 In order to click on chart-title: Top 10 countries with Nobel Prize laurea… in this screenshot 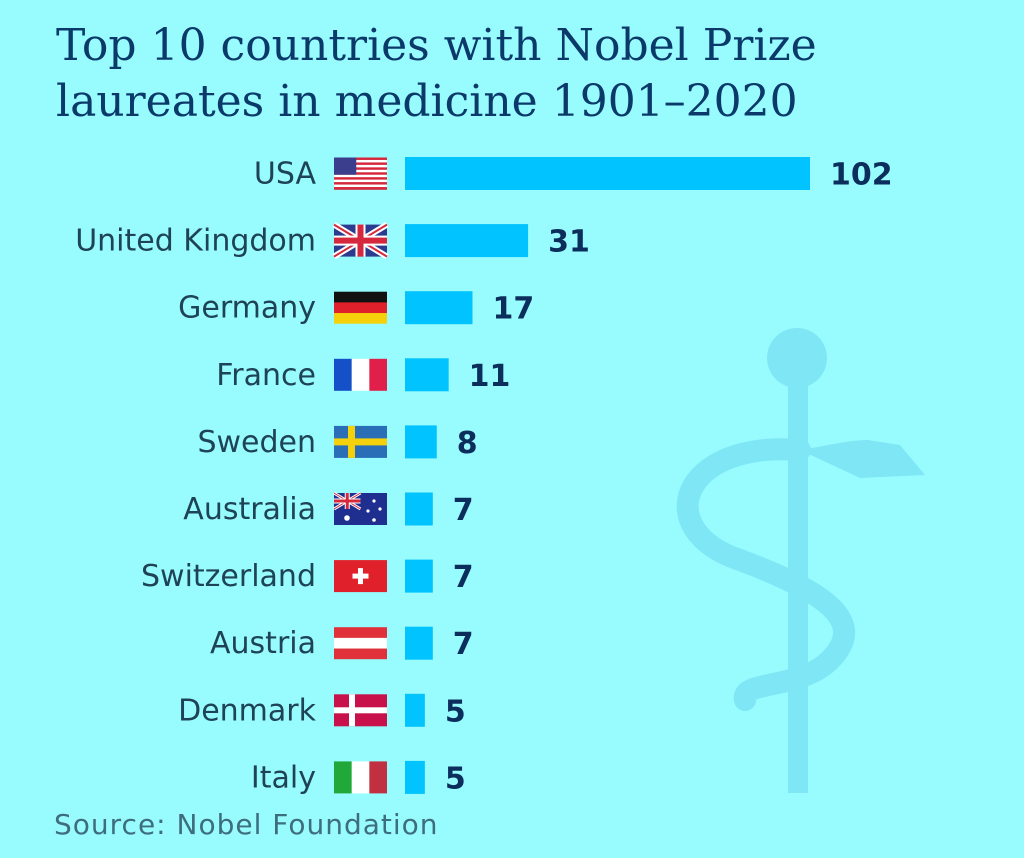, I will do `click(436, 73)`.